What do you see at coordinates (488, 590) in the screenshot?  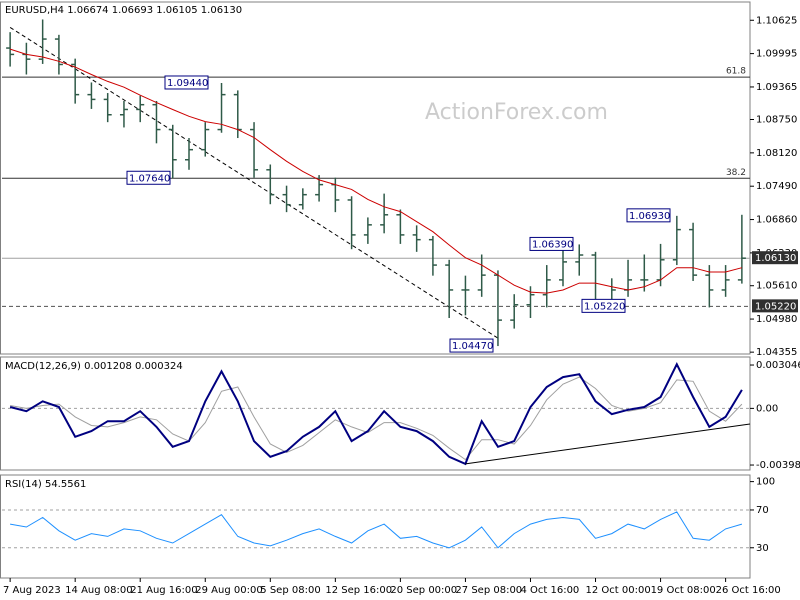 I see `x-tick-label: 27 Sep 08:00` at bounding box center [488, 590].